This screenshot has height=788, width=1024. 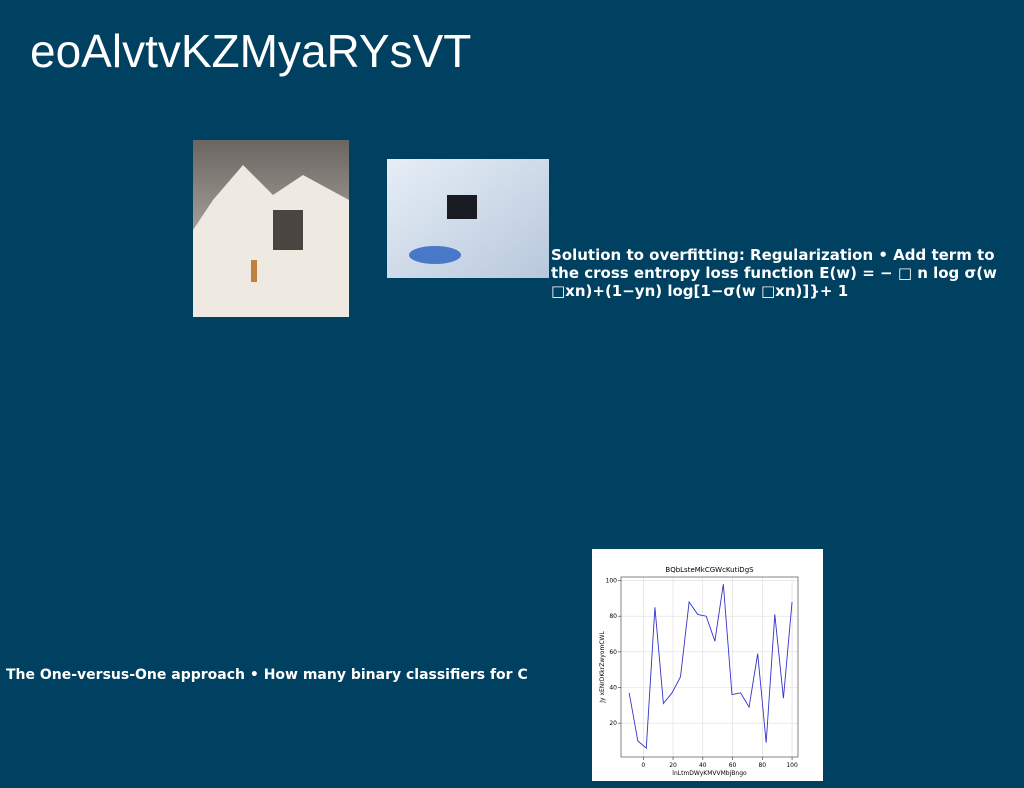 What do you see at coordinates (613, 687) in the screenshot?
I see `y-tick-label: 40` at bounding box center [613, 687].